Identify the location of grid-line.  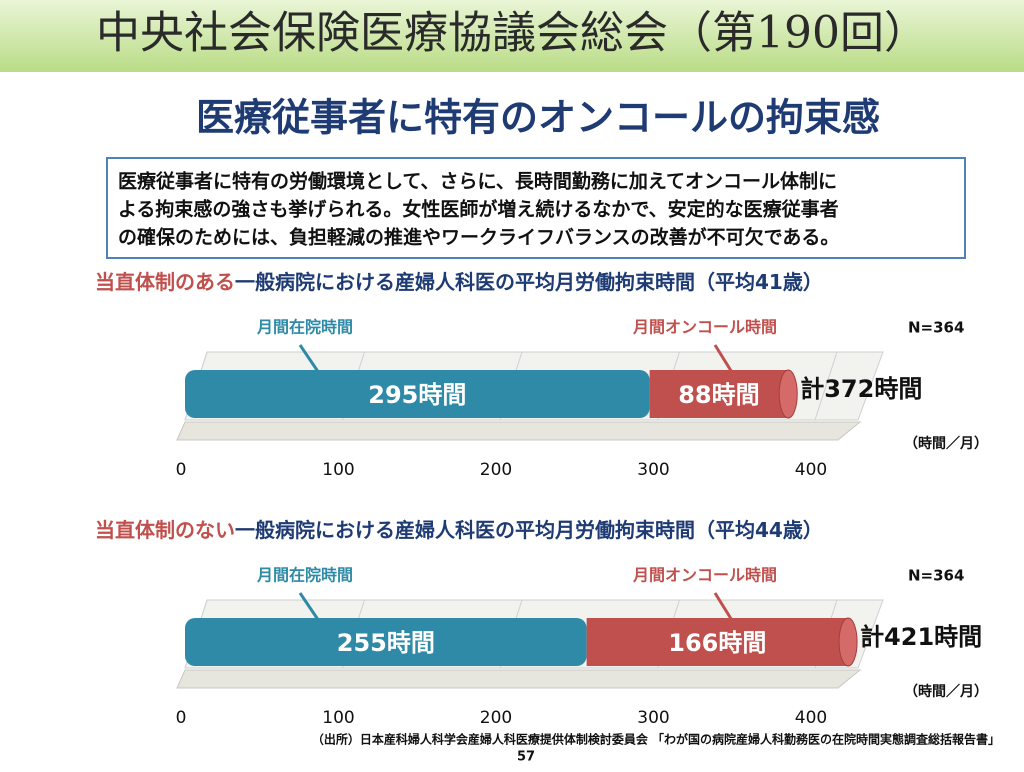
(826, 386).